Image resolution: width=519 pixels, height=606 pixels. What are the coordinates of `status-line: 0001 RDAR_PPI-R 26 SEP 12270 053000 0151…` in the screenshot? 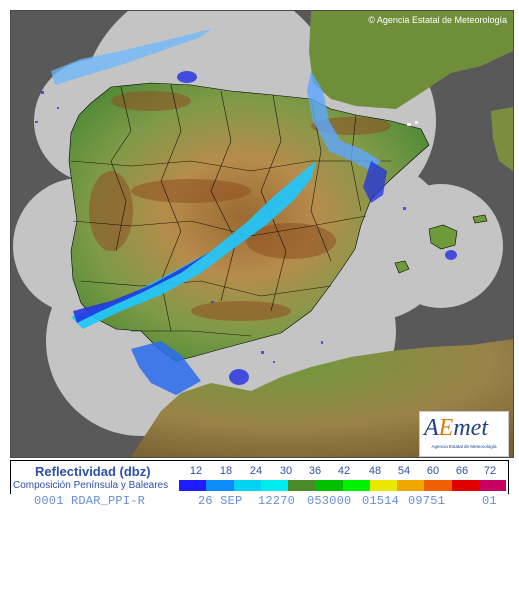 It's located at (259, 501).